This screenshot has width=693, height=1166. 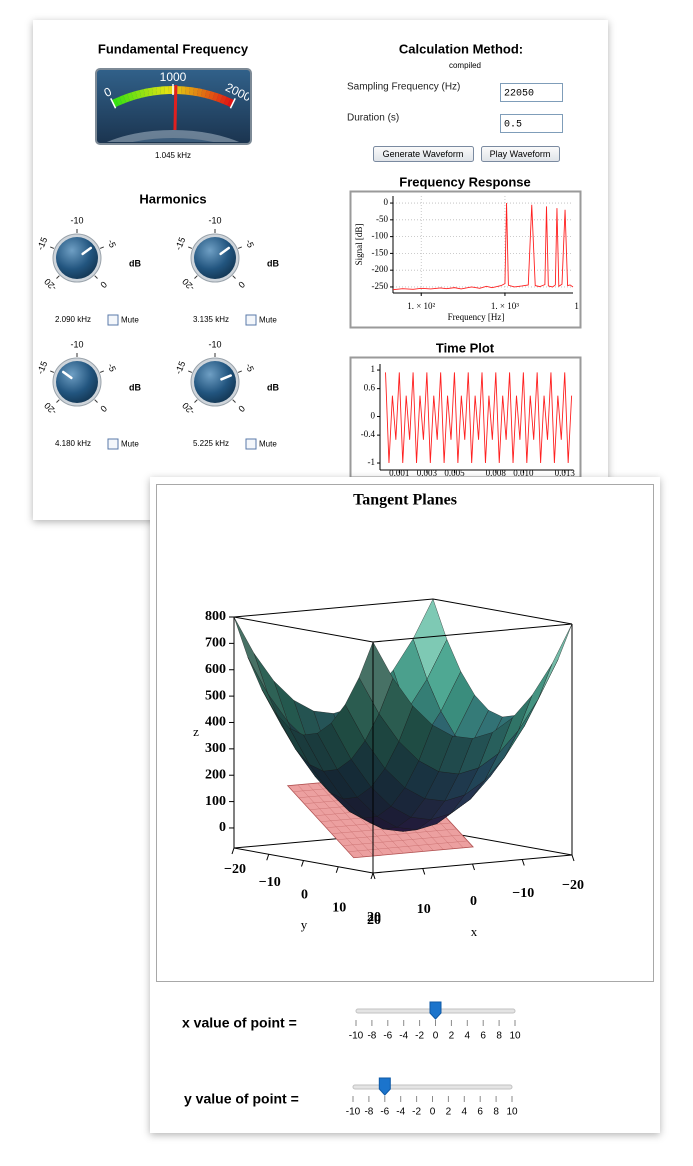 I want to click on input-value: 22050, so click(x=519, y=94).